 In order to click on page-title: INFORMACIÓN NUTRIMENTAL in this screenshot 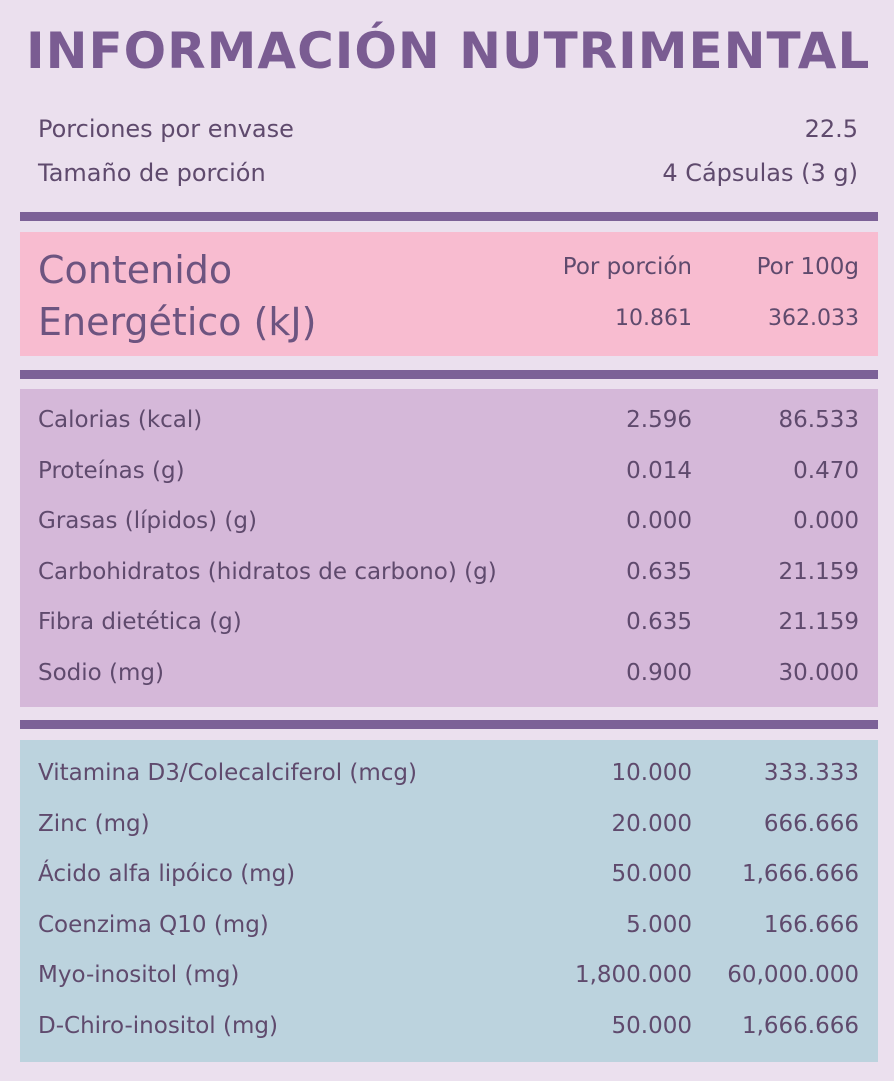, I will do `click(448, 51)`.